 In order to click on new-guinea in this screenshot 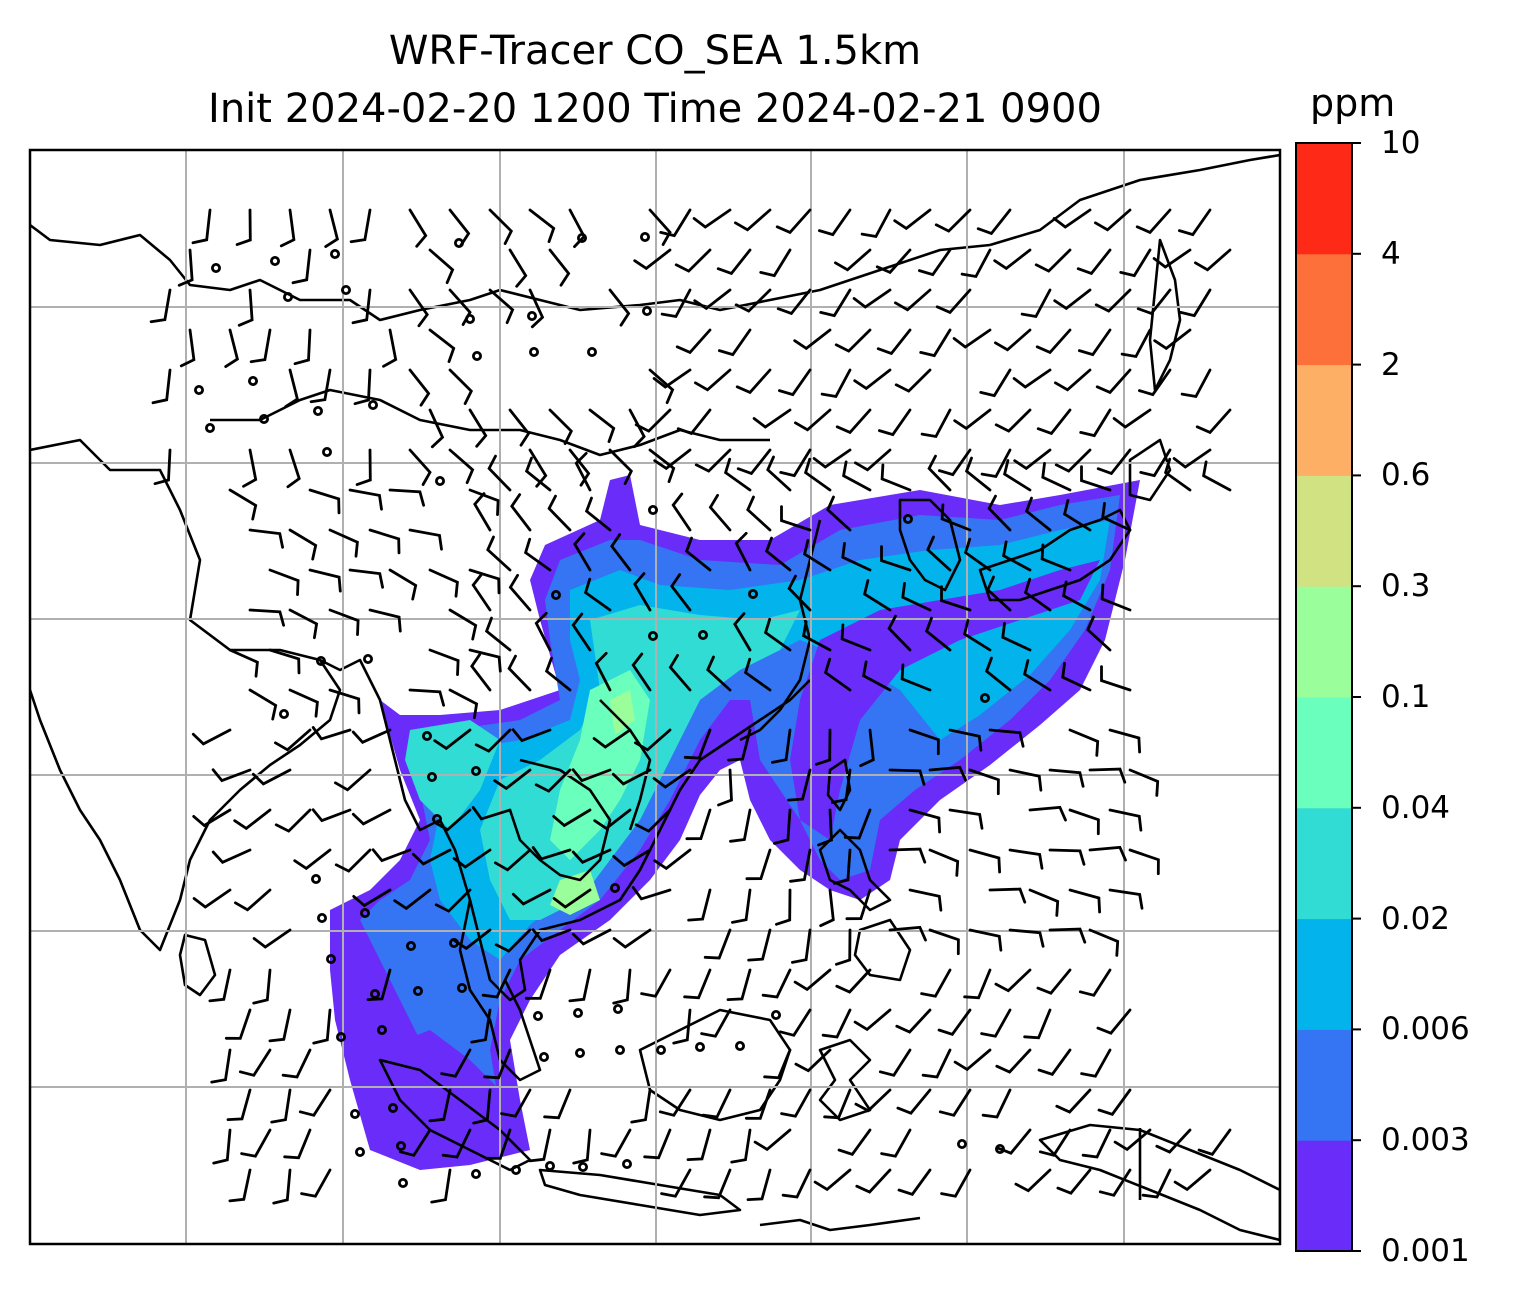, I will do `click(1159, 1182)`.